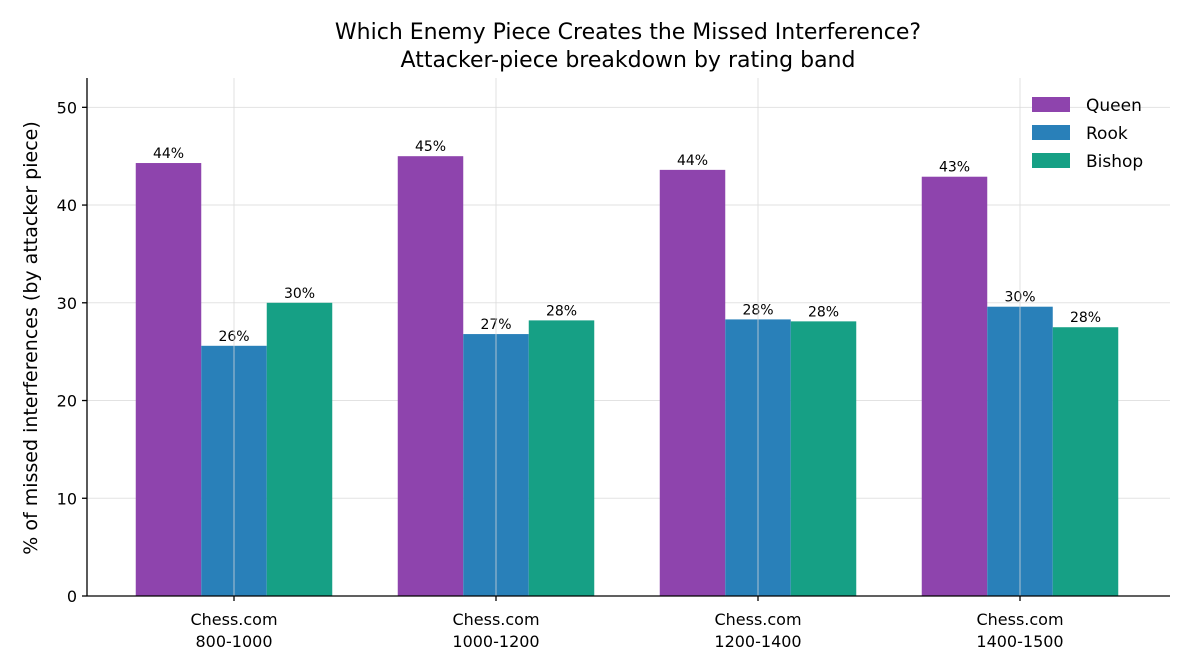 The width and height of the screenshot is (1190, 672). Describe the element at coordinates (430, 147) in the screenshot. I see `bar-value-label: 45%` at that location.